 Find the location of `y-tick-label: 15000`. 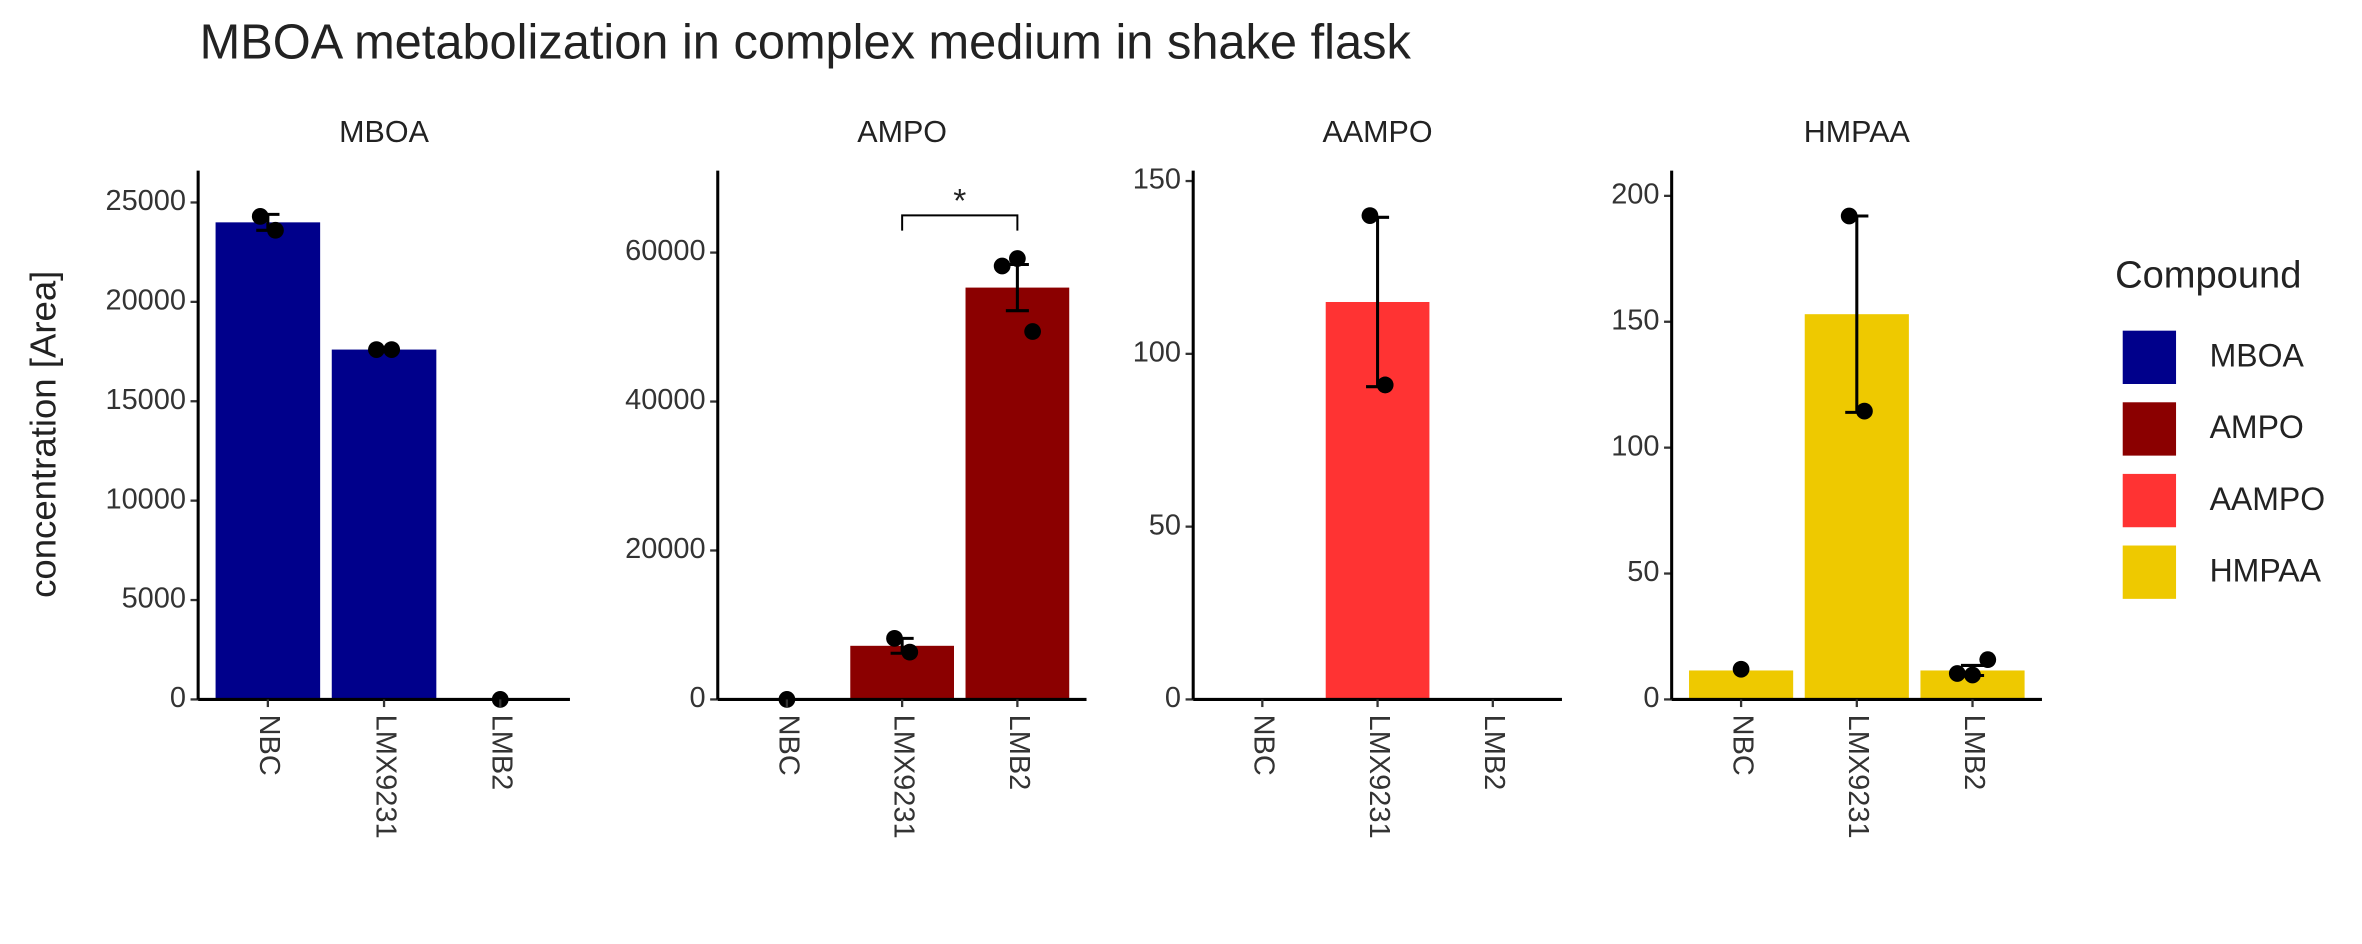

y-tick-label: 15000 is located at coordinates (145, 400).